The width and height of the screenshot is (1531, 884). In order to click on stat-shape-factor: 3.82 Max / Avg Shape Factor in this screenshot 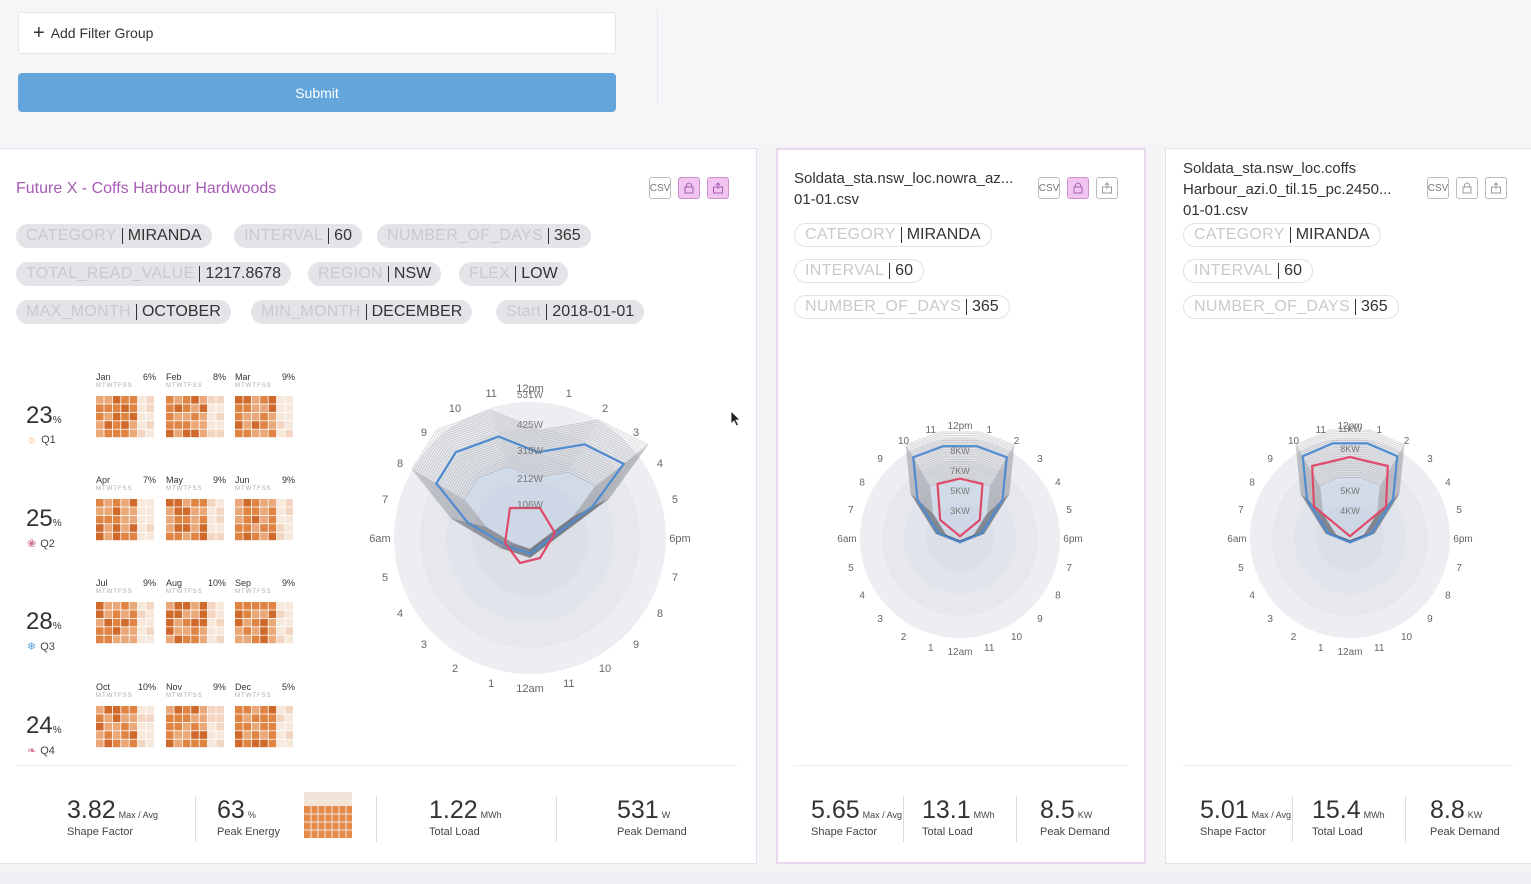, I will do `click(112, 817)`.